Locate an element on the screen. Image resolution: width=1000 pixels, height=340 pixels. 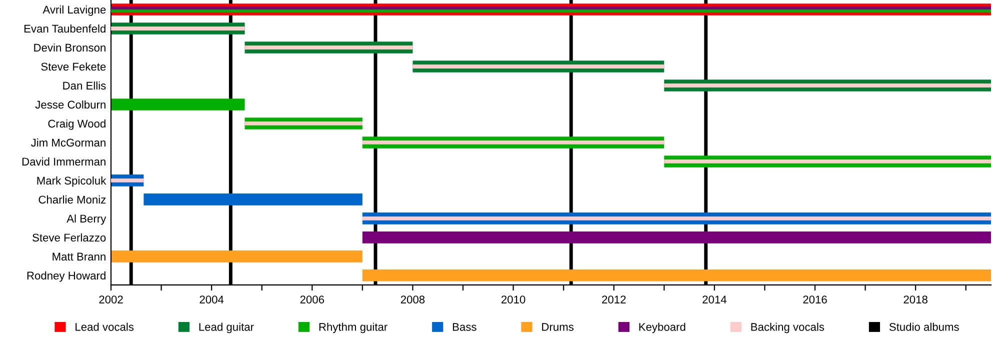
y-tick-label: Avril Lavigne is located at coordinates (74, 10).